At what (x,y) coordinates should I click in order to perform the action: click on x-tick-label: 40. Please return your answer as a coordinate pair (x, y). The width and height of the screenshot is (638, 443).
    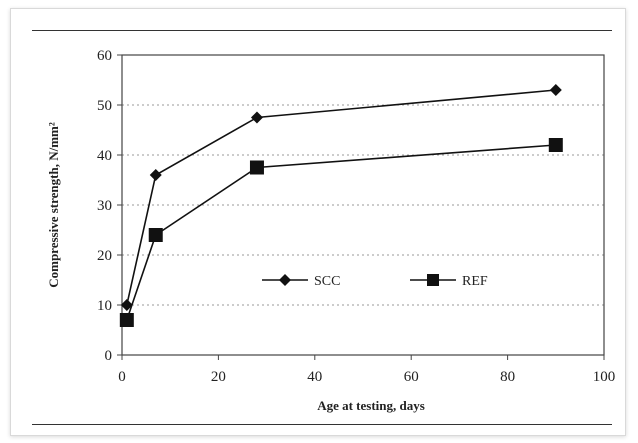
    Looking at the image, I should click on (314, 377).